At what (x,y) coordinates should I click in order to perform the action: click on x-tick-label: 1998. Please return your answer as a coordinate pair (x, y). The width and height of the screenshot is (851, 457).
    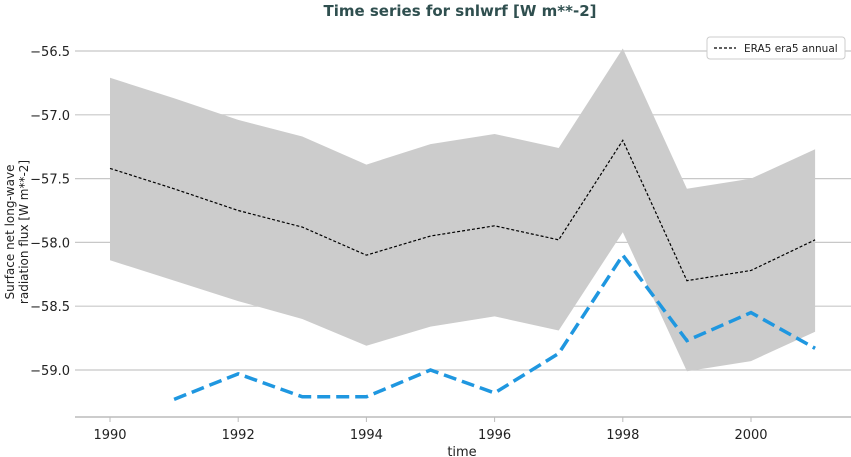
    Looking at the image, I should click on (622, 435).